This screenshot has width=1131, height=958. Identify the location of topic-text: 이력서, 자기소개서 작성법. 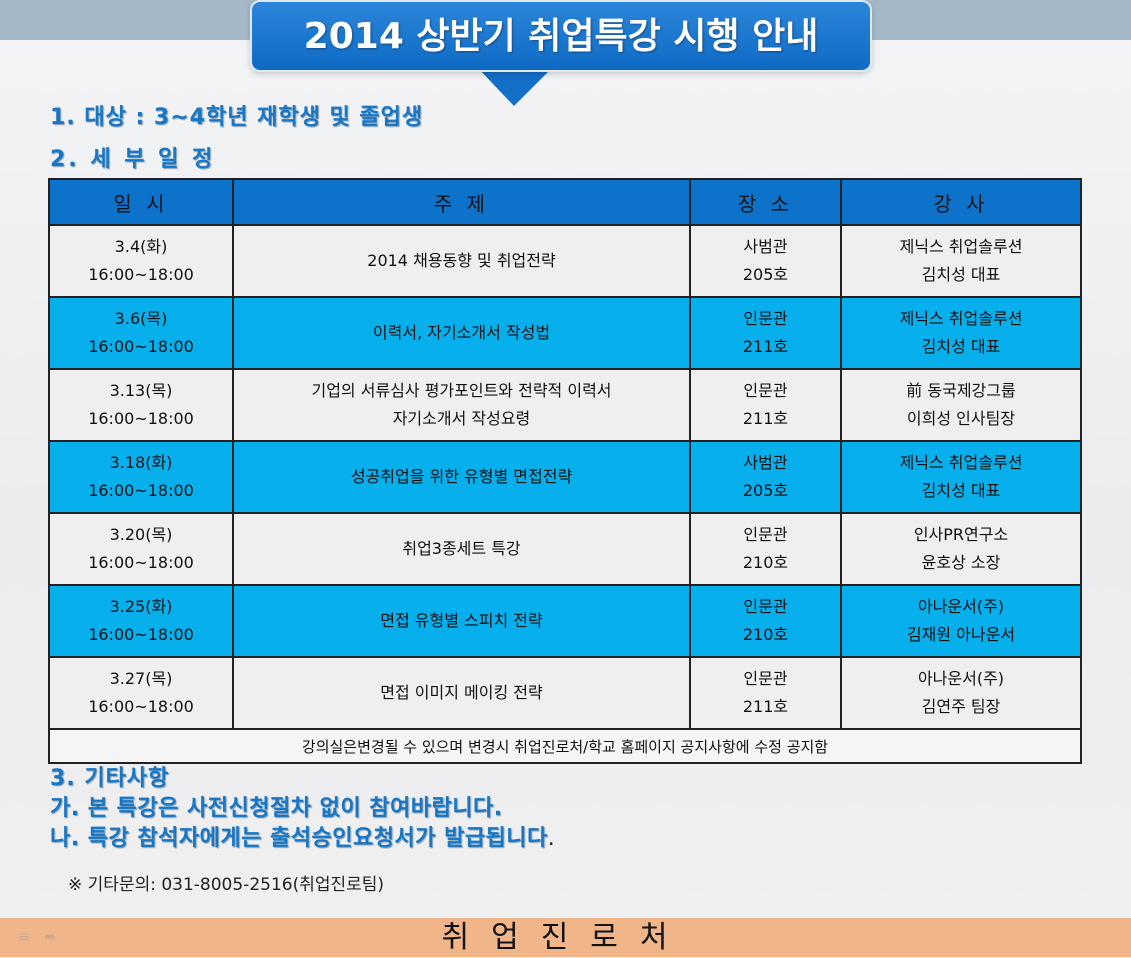
(461, 332).